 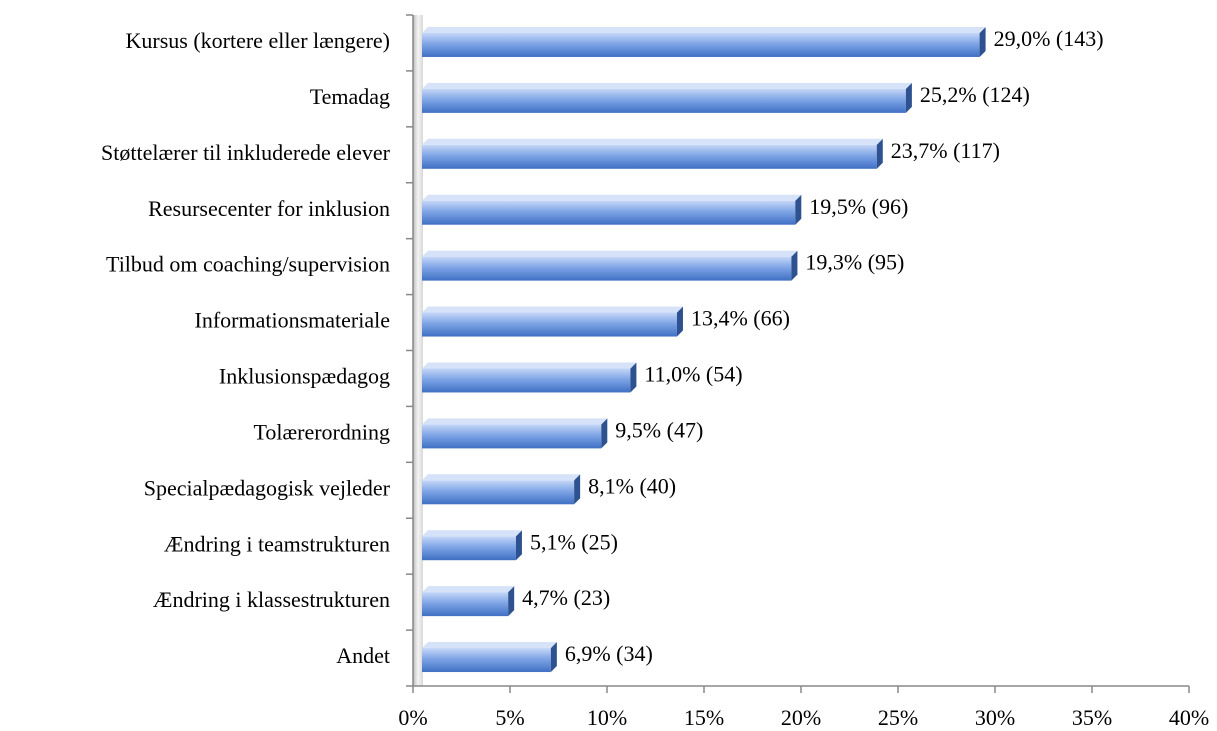 What do you see at coordinates (704, 717) in the screenshot?
I see `x-tick-label: 15%` at bounding box center [704, 717].